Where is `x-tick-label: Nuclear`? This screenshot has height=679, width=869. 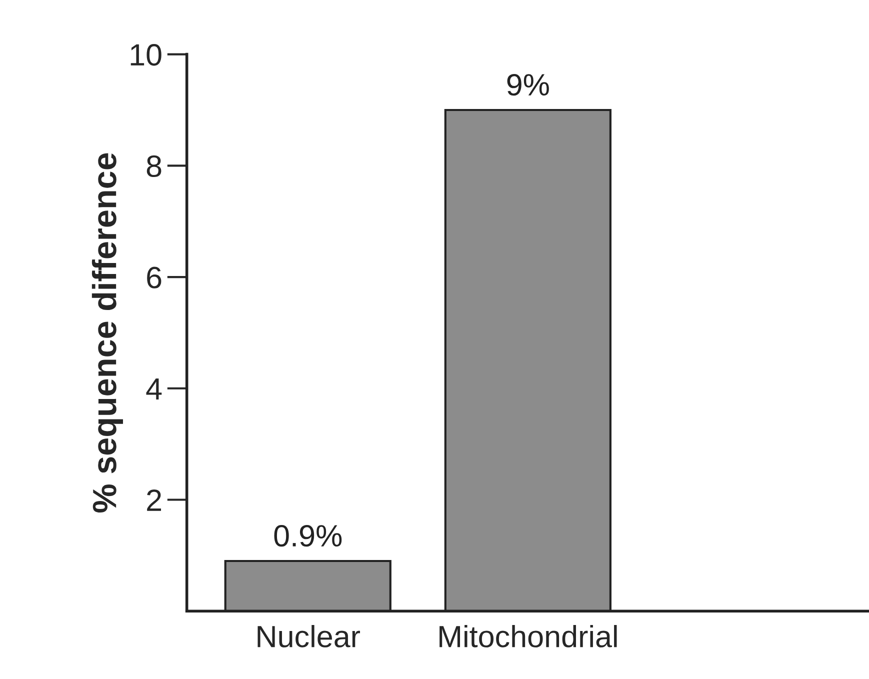 x-tick-label: Nuclear is located at coordinates (309, 636).